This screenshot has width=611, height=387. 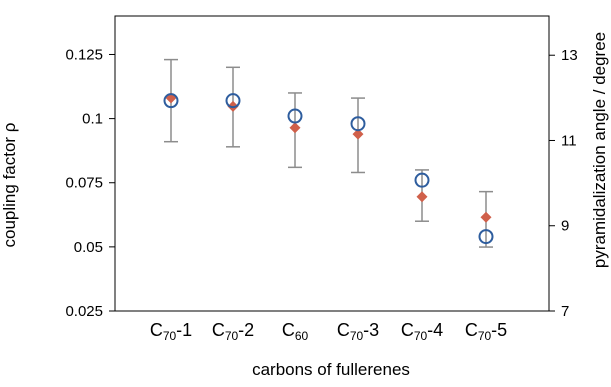 I want to click on x-tick-label: C70-3, so click(x=358, y=331).